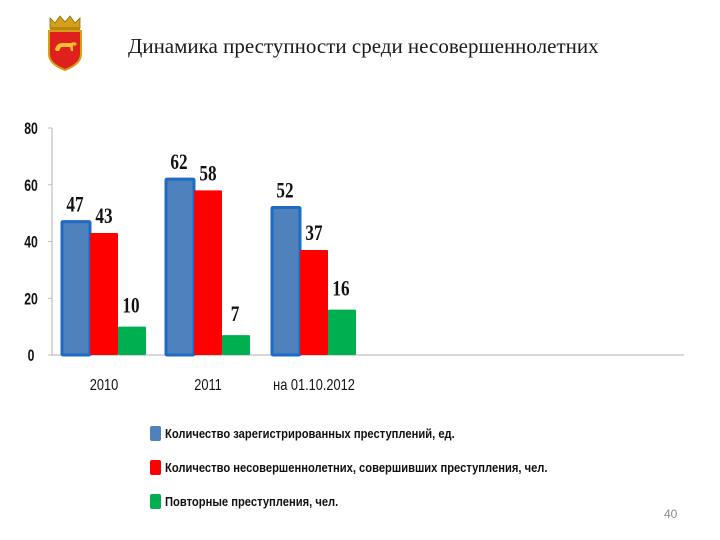  I want to click on y-tick-label: 0, so click(31, 356).